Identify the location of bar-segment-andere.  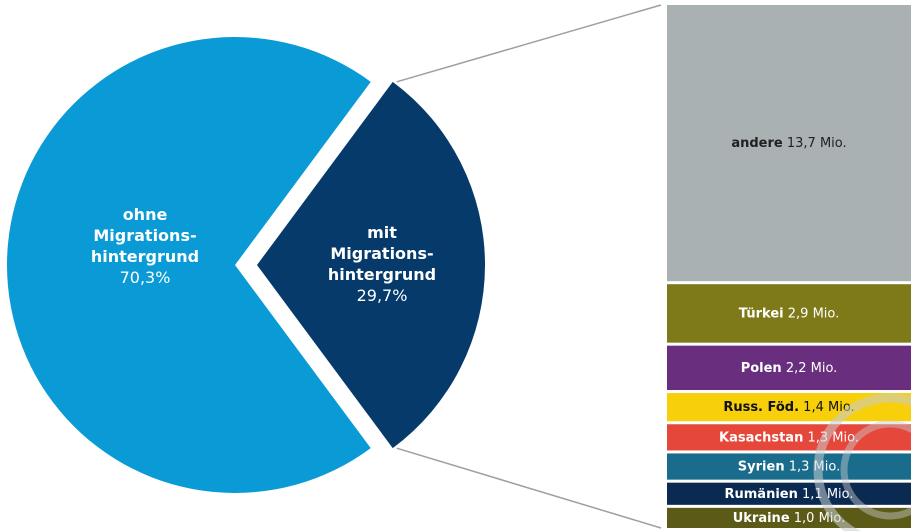
(789, 143).